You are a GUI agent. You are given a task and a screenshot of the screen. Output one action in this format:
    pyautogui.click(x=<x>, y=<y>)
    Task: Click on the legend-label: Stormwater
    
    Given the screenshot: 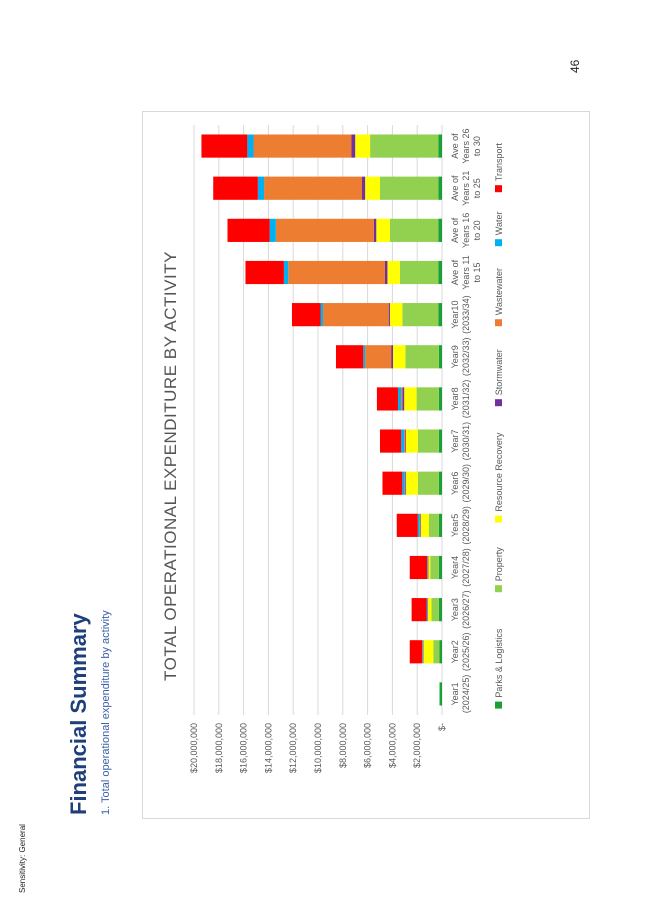 What is the action you would take?
    pyautogui.click(x=499, y=372)
    